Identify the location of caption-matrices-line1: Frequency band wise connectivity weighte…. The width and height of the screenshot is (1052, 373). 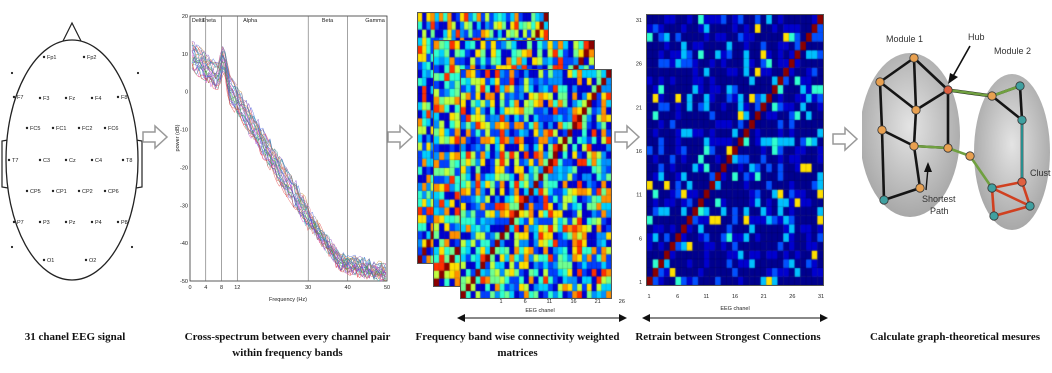
(517, 337).